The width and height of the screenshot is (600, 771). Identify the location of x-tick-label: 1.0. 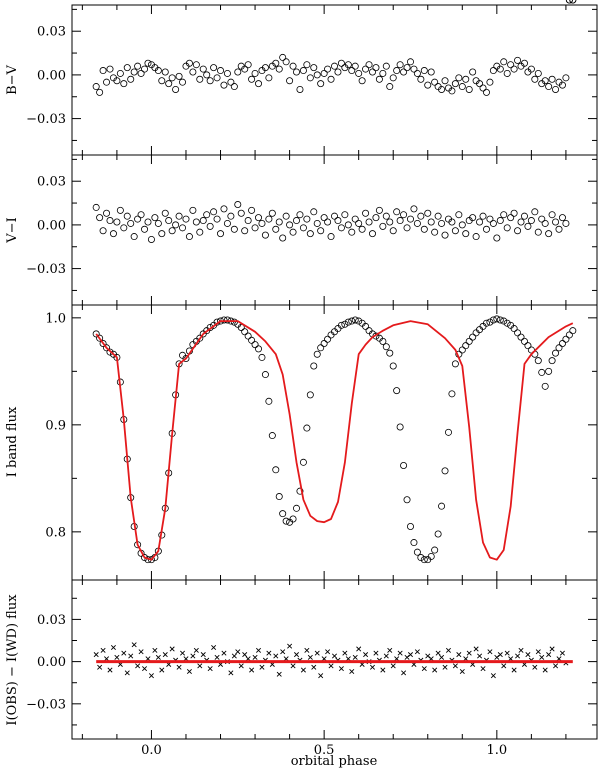
(496, 750).